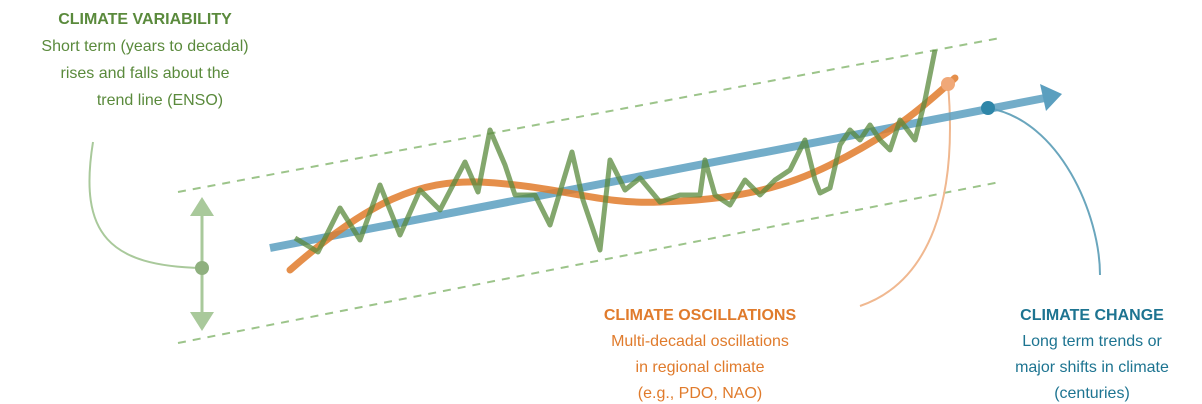 The width and height of the screenshot is (1202, 404). Describe the element at coordinates (160, 100) in the screenshot. I see `label-line: trend line (ENSO)` at that location.